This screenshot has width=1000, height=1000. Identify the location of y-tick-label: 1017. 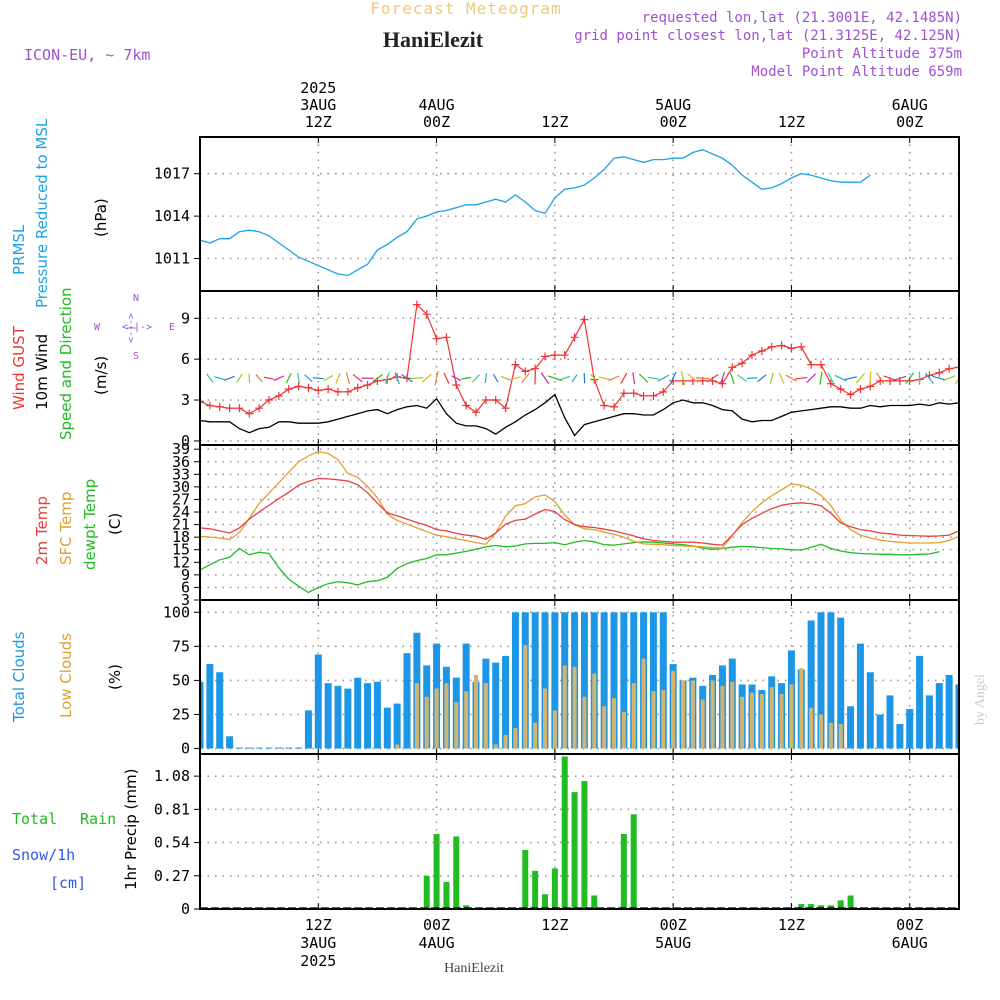
(172, 174).